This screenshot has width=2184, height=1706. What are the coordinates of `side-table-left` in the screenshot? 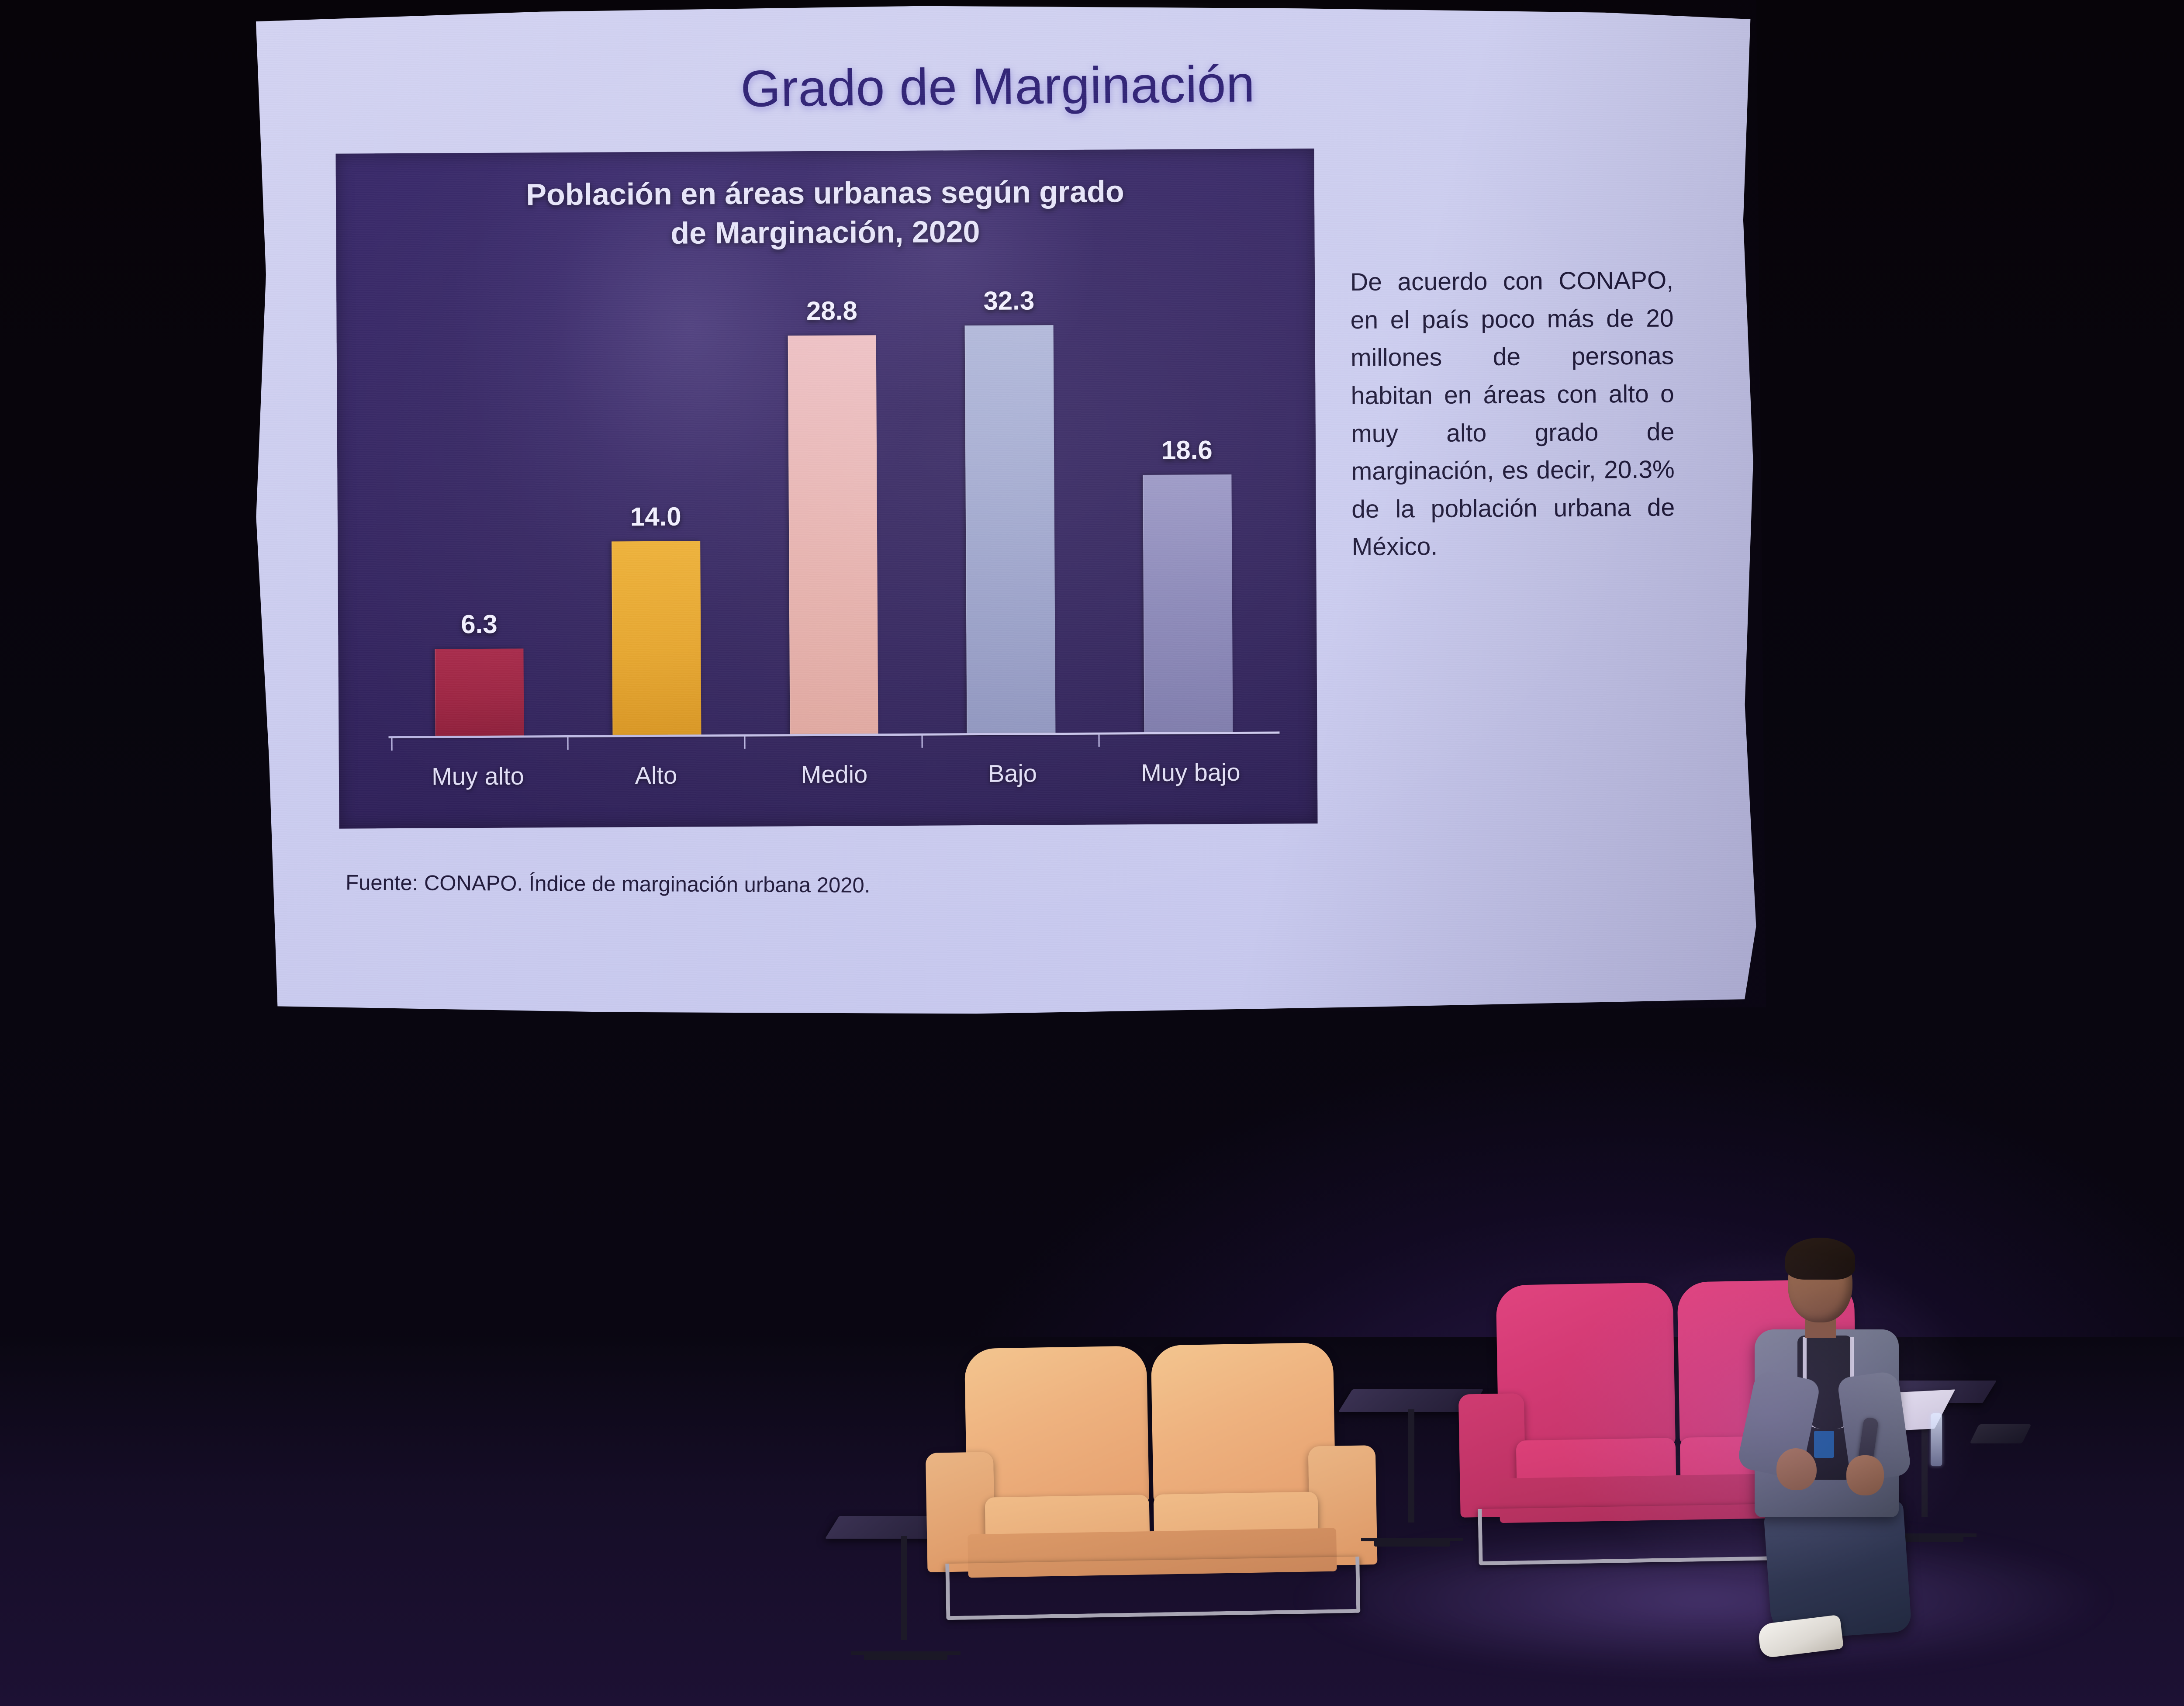 It's located at (904, 1588).